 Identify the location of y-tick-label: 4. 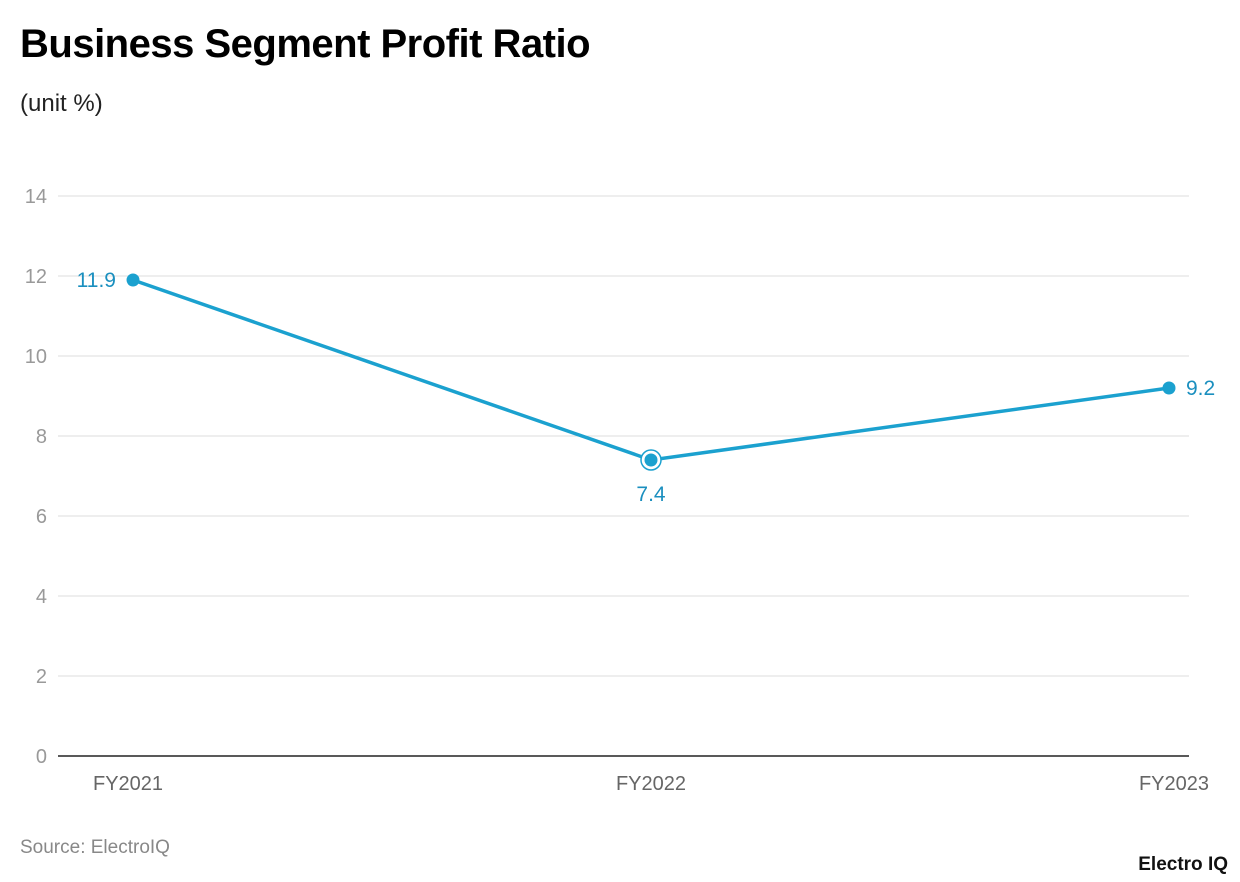
(41, 597).